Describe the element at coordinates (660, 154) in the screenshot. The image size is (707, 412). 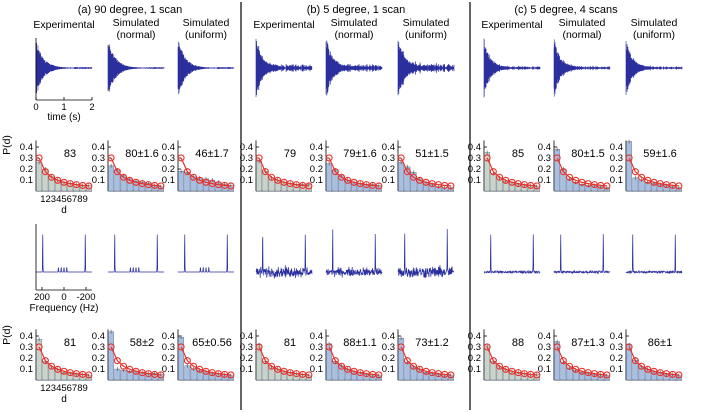
I see `hist-value-label: 59±1.6` at that location.